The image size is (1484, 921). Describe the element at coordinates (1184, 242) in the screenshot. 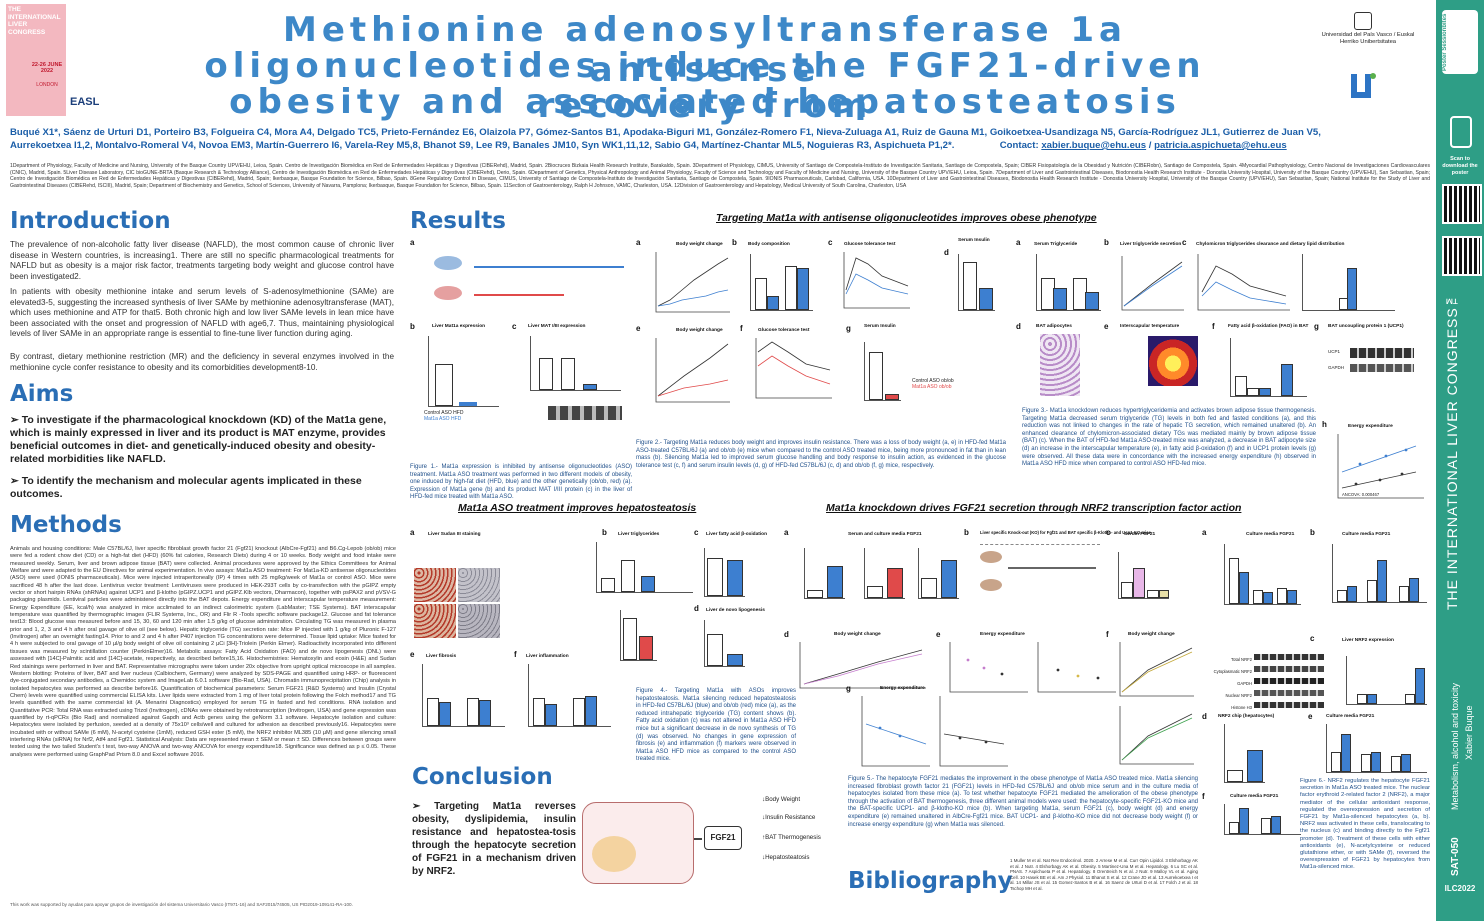

I see `fig3-label-c: c` at that location.